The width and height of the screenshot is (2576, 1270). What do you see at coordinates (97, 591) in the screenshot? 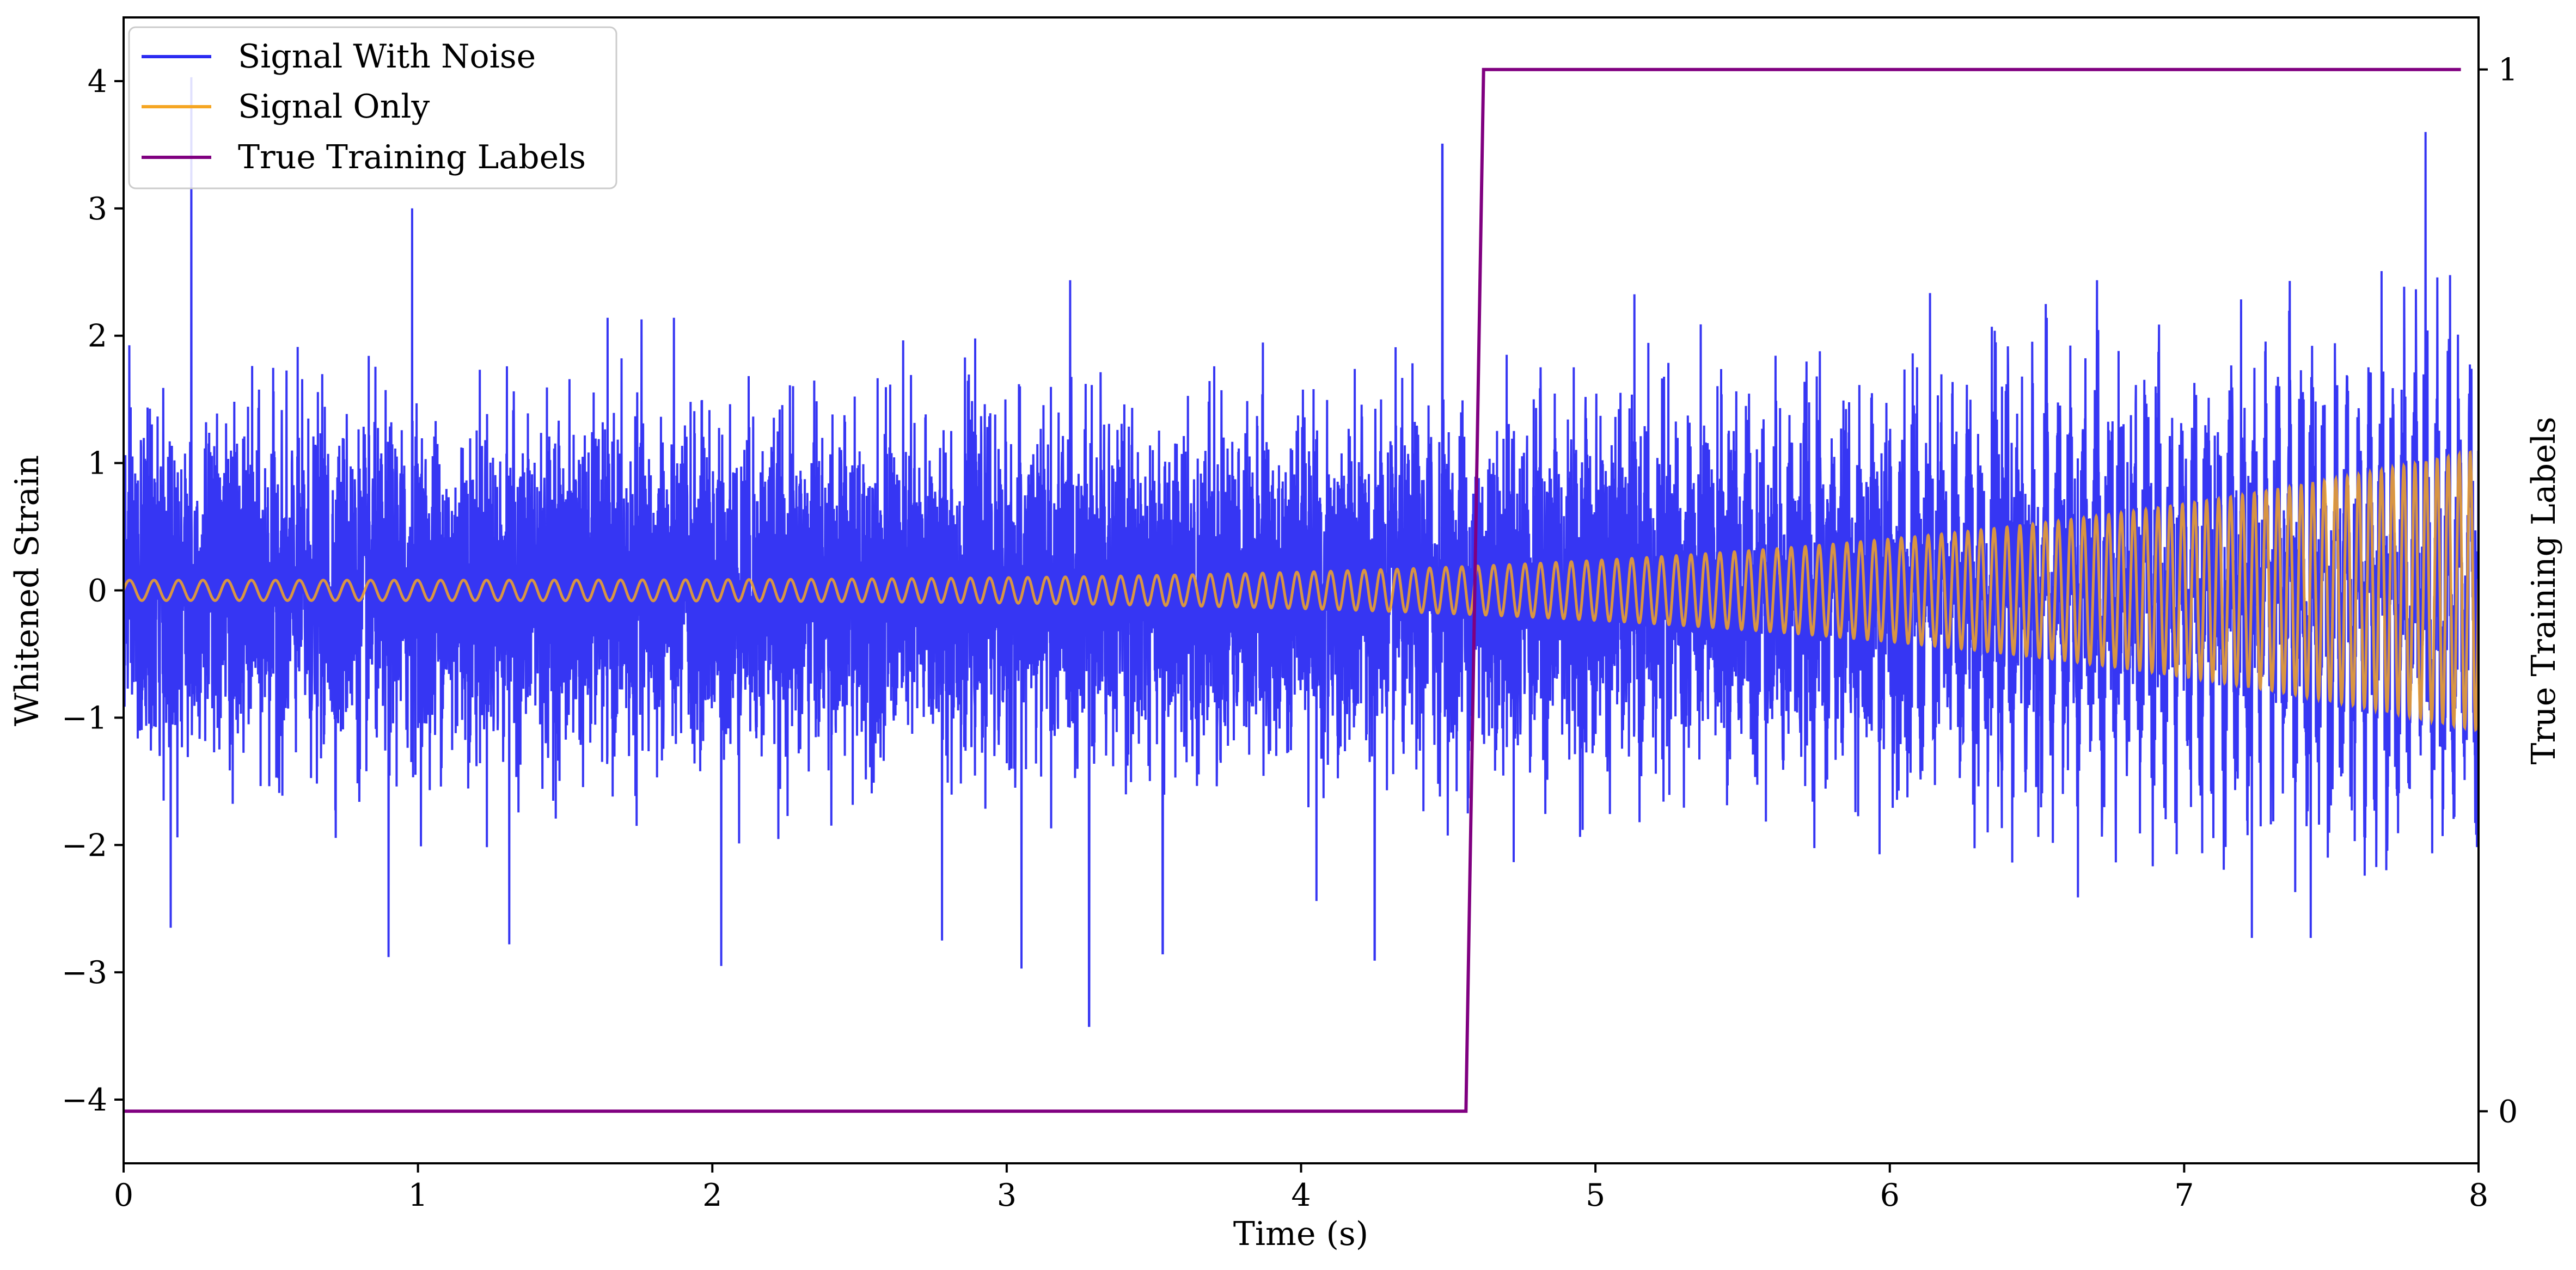
I see `y-tick-label: 0` at bounding box center [97, 591].